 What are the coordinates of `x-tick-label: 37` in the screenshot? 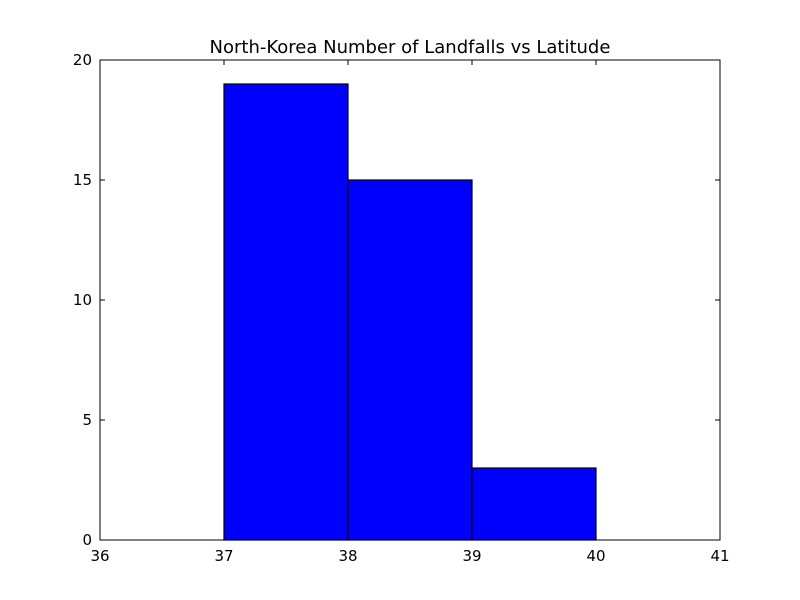 It's located at (223, 556).